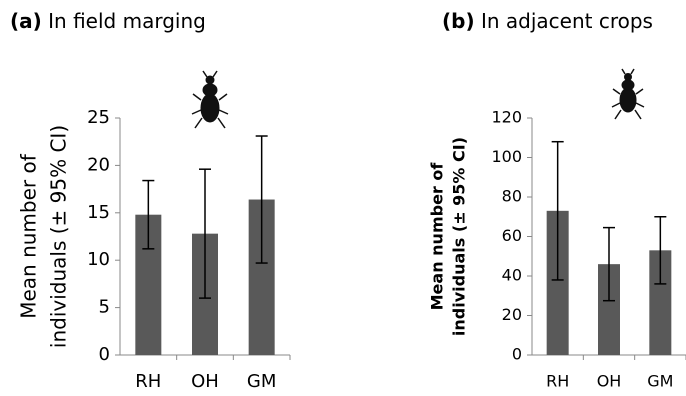 This screenshot has height=396, width=686. Describe the element at coordinates (458, 21) in the screenshot. I see `panel-label: (b)` at that location.